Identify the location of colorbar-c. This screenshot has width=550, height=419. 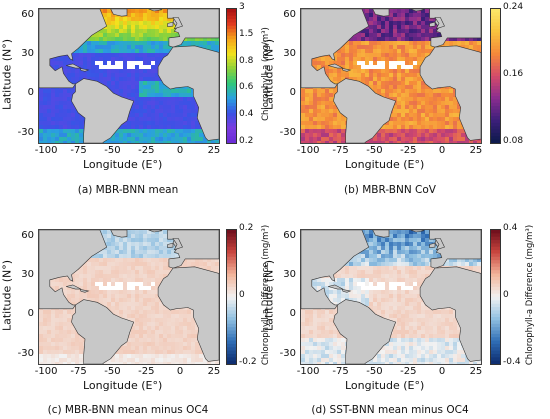
(231, 297).